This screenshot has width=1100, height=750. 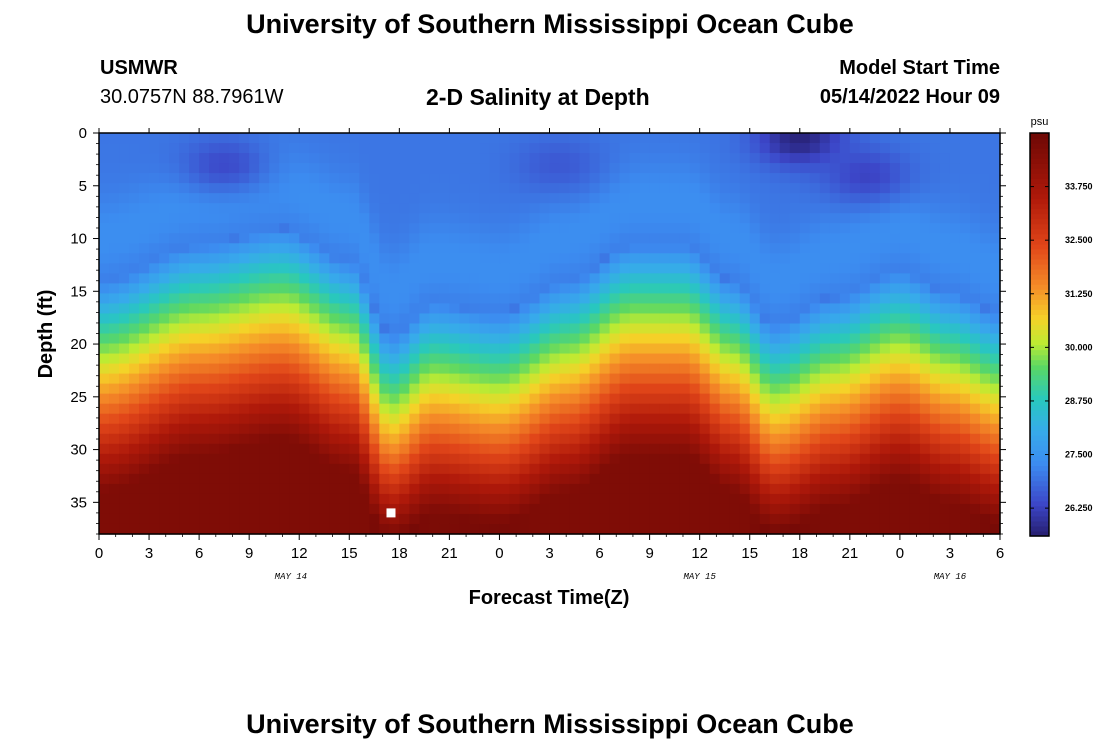 What do you see at coordinates (99, 553) in the screenshot?
I see `x-tick-label: 0` at bounding box center [99, 553].